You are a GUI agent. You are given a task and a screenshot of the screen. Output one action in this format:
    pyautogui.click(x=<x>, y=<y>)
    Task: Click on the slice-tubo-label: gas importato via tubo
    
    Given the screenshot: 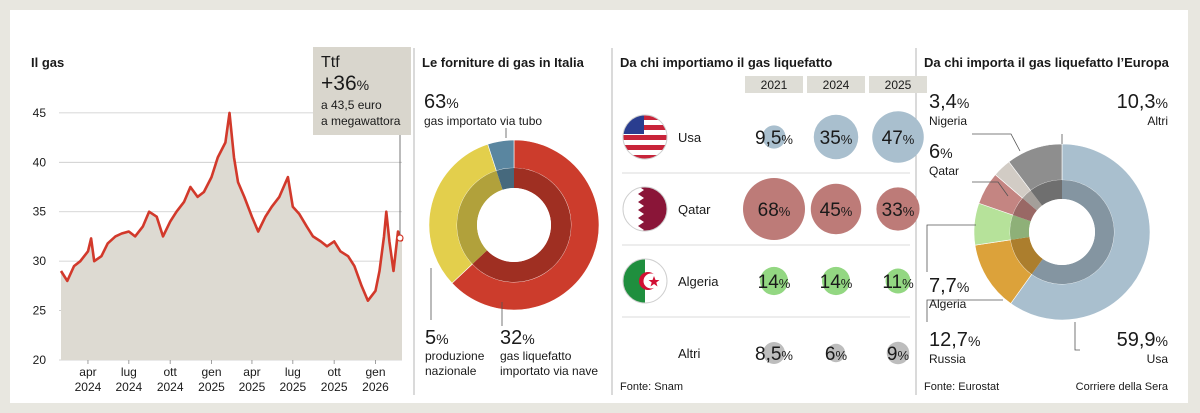 What is the action you would take?
    pyautogui.click(x=483, y=121)
    